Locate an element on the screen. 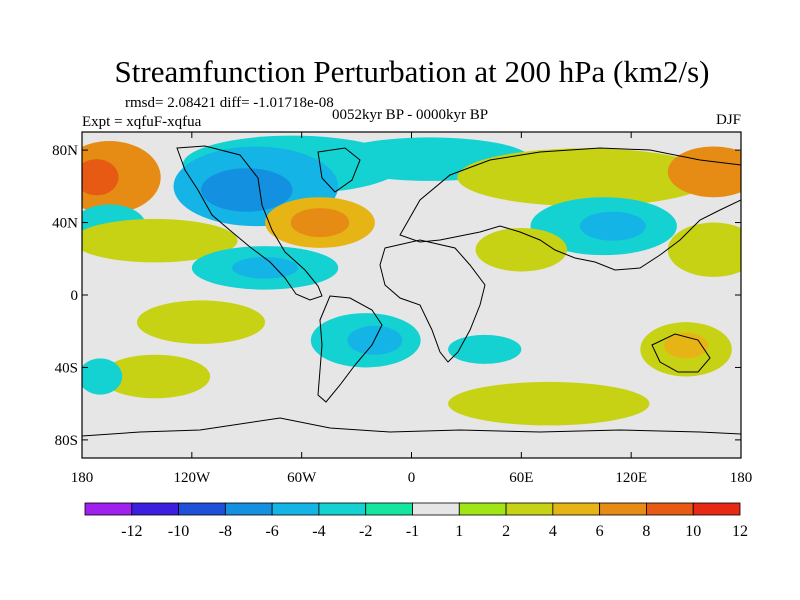 The image size is (800, 600). contour-region-n-pacific-core is located at coordinates (100, 177).